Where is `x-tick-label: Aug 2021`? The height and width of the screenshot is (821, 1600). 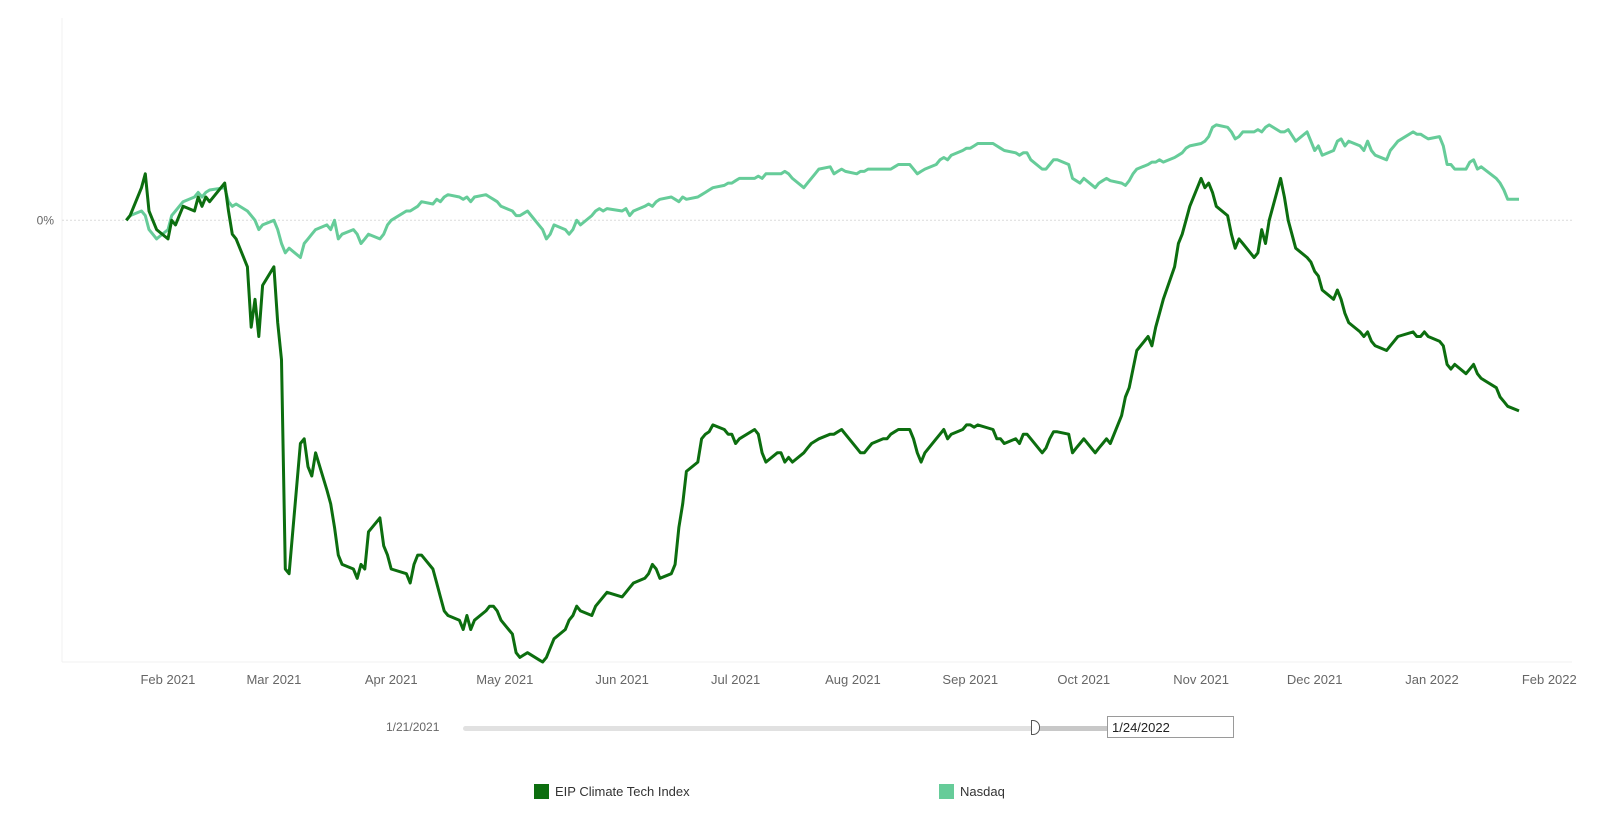 x-tick-label: Aug 2021 is located at coordinates (853, 679).